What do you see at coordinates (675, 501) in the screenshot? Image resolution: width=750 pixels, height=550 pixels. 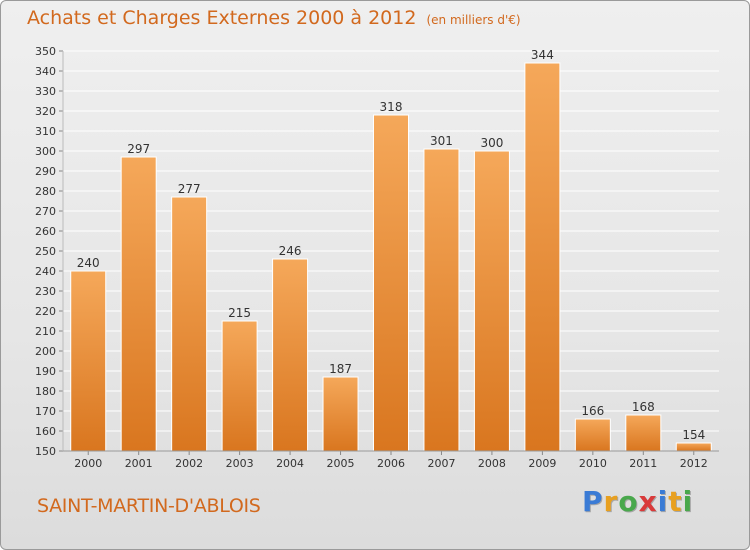 I see `logo-letter: t` at bounding box center [675, 501].